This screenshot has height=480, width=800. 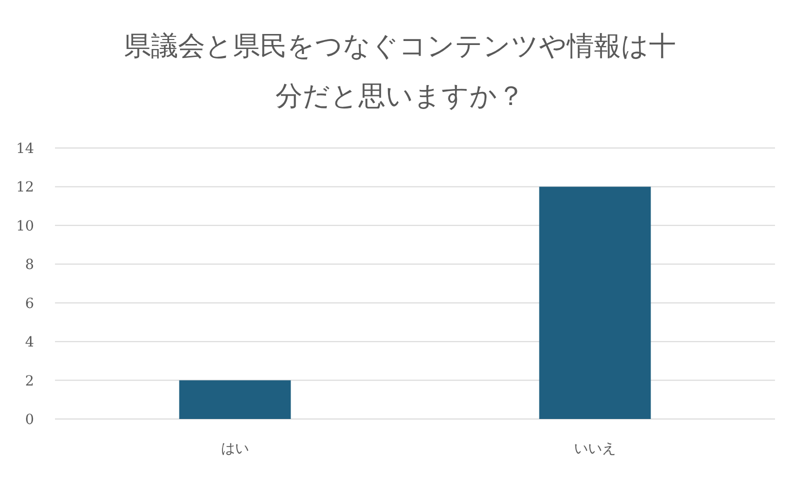 What do you see at coordinates (25, 226) in the screenshot?
I see `y-tick-label: 10` at bounding box center [25, 226].